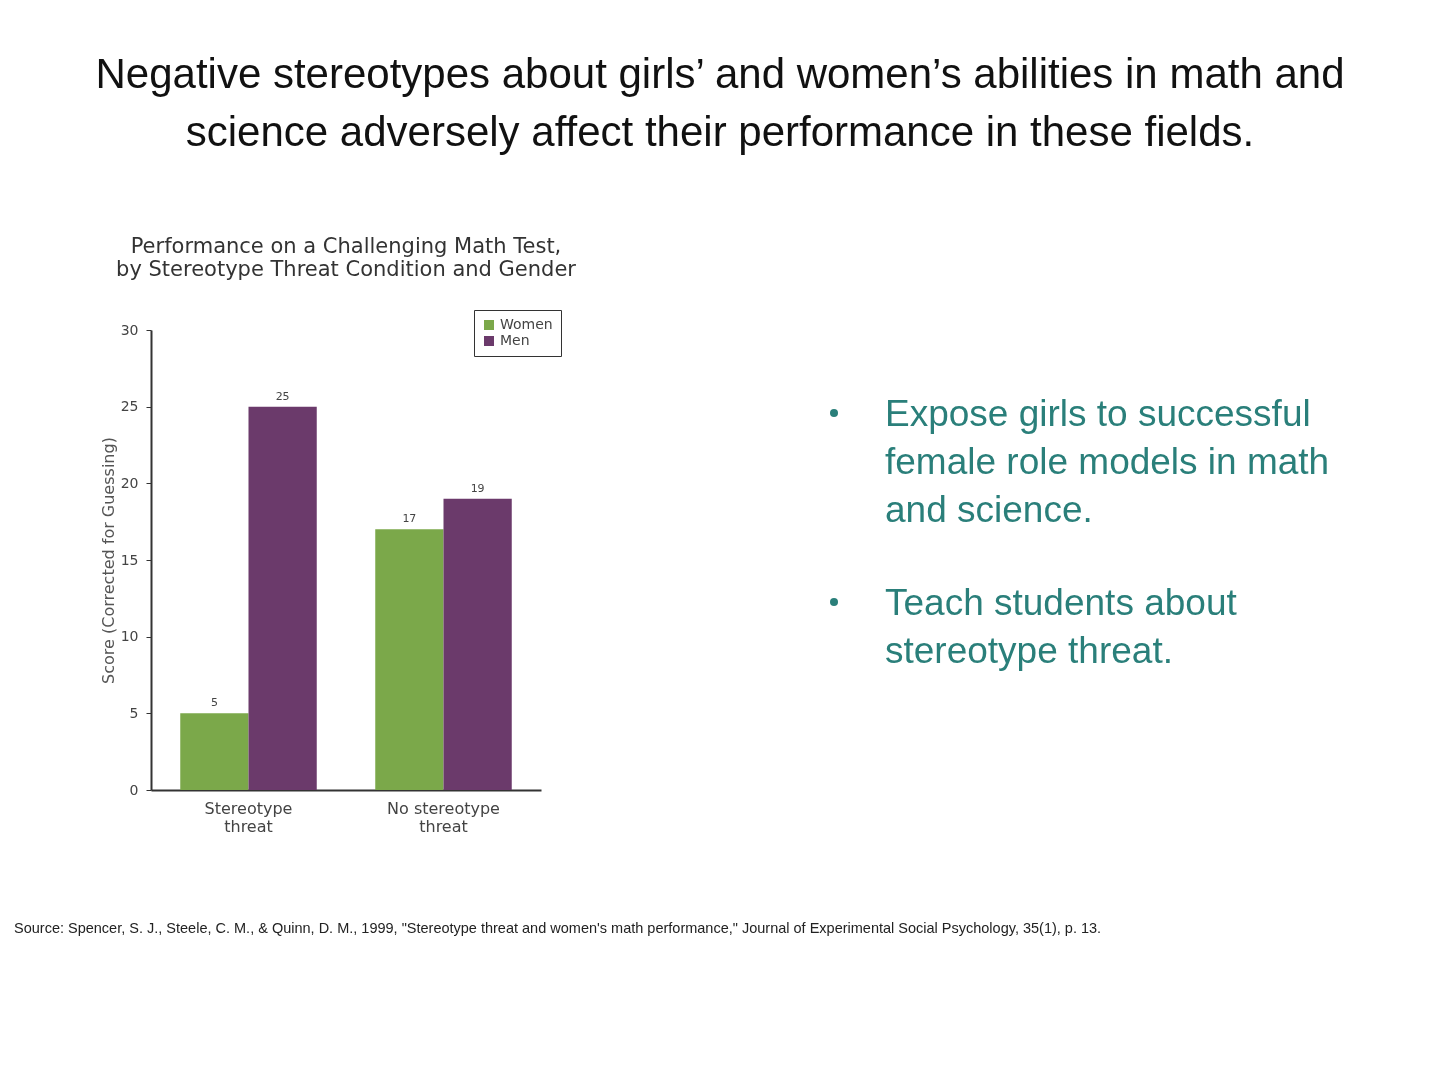  What do you see at coordinates (1107, 462) in the screenshot?
I see `text: Expose girls to successful female role models in math and science.` at bounding box center [1107, 462].